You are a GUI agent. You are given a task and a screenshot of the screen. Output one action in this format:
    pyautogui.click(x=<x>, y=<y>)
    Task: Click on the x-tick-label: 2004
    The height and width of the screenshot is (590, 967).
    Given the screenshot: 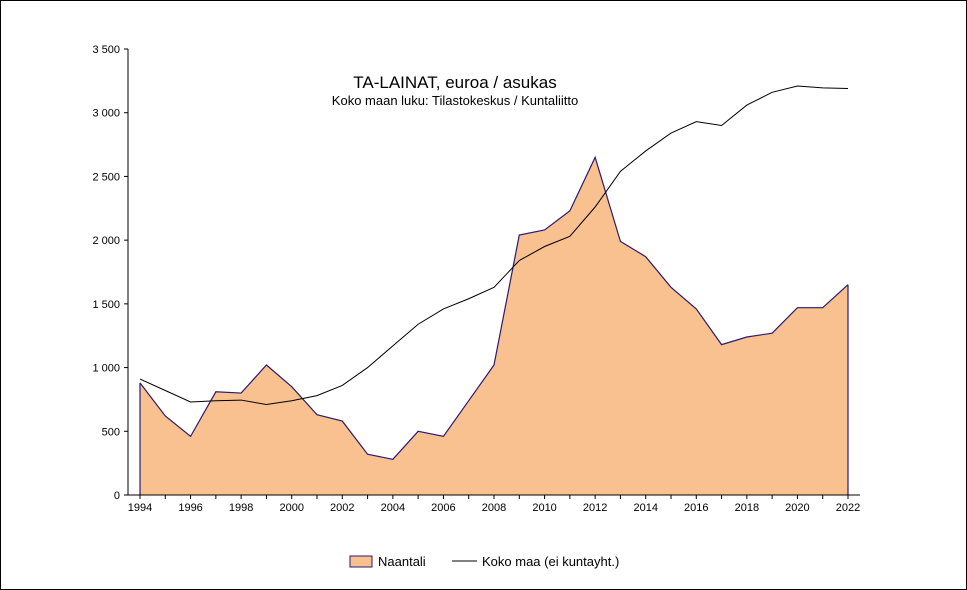 What is the action you would take?
    pyautogui.click(x=393, y=508)
    